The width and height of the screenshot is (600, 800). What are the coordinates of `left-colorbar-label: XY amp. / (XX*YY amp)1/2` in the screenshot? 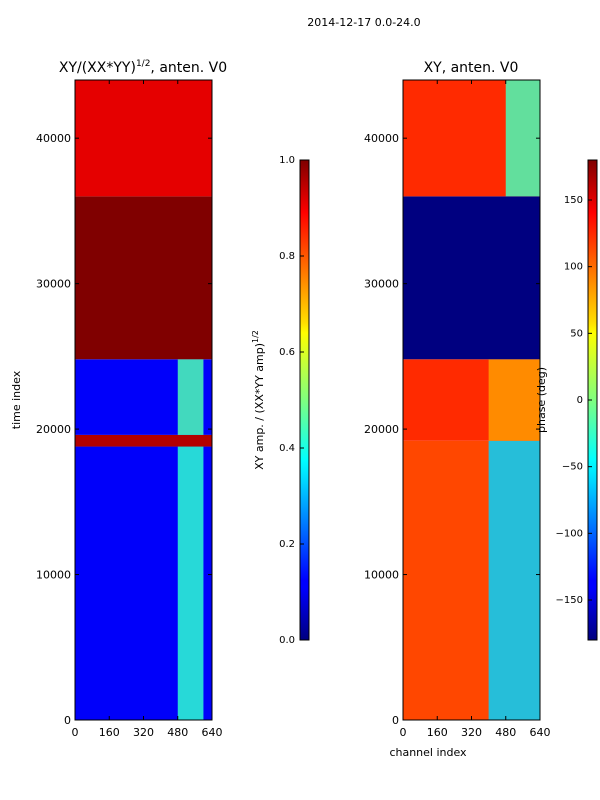 It's located at (258, 400).